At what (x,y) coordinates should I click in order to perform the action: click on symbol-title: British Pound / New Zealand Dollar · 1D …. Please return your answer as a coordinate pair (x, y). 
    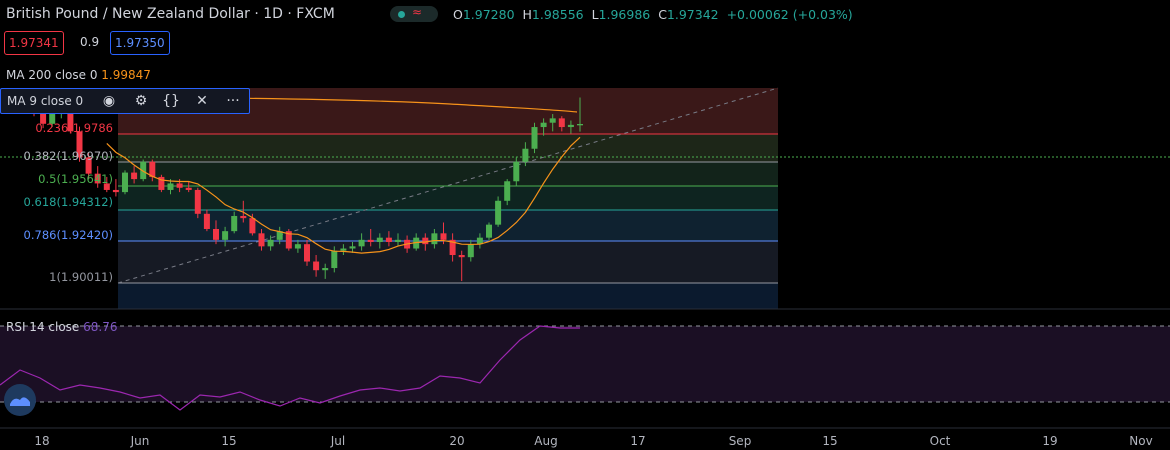
    Looking at the image, I should click on (170, 14).